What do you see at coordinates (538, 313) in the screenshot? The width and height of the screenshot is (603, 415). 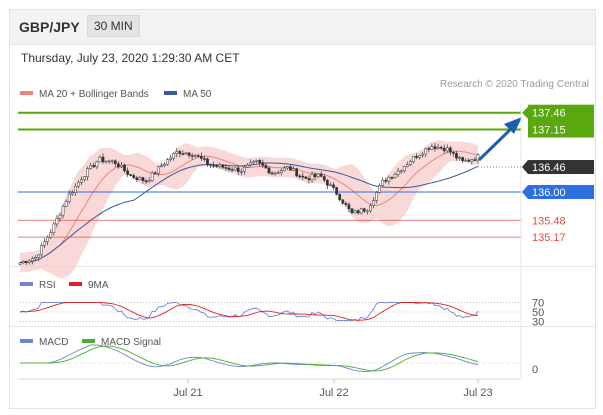 I see `rsi-tick-label: 50` at bounding box center [538, 313].